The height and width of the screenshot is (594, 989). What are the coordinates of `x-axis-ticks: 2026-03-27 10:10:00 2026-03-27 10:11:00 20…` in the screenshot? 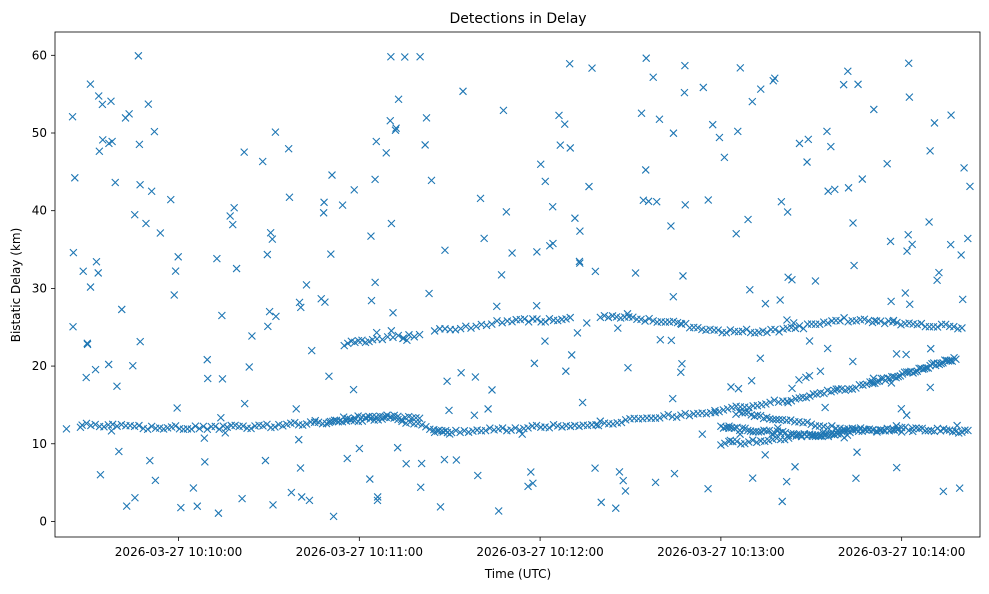 It's located at (540, 548).